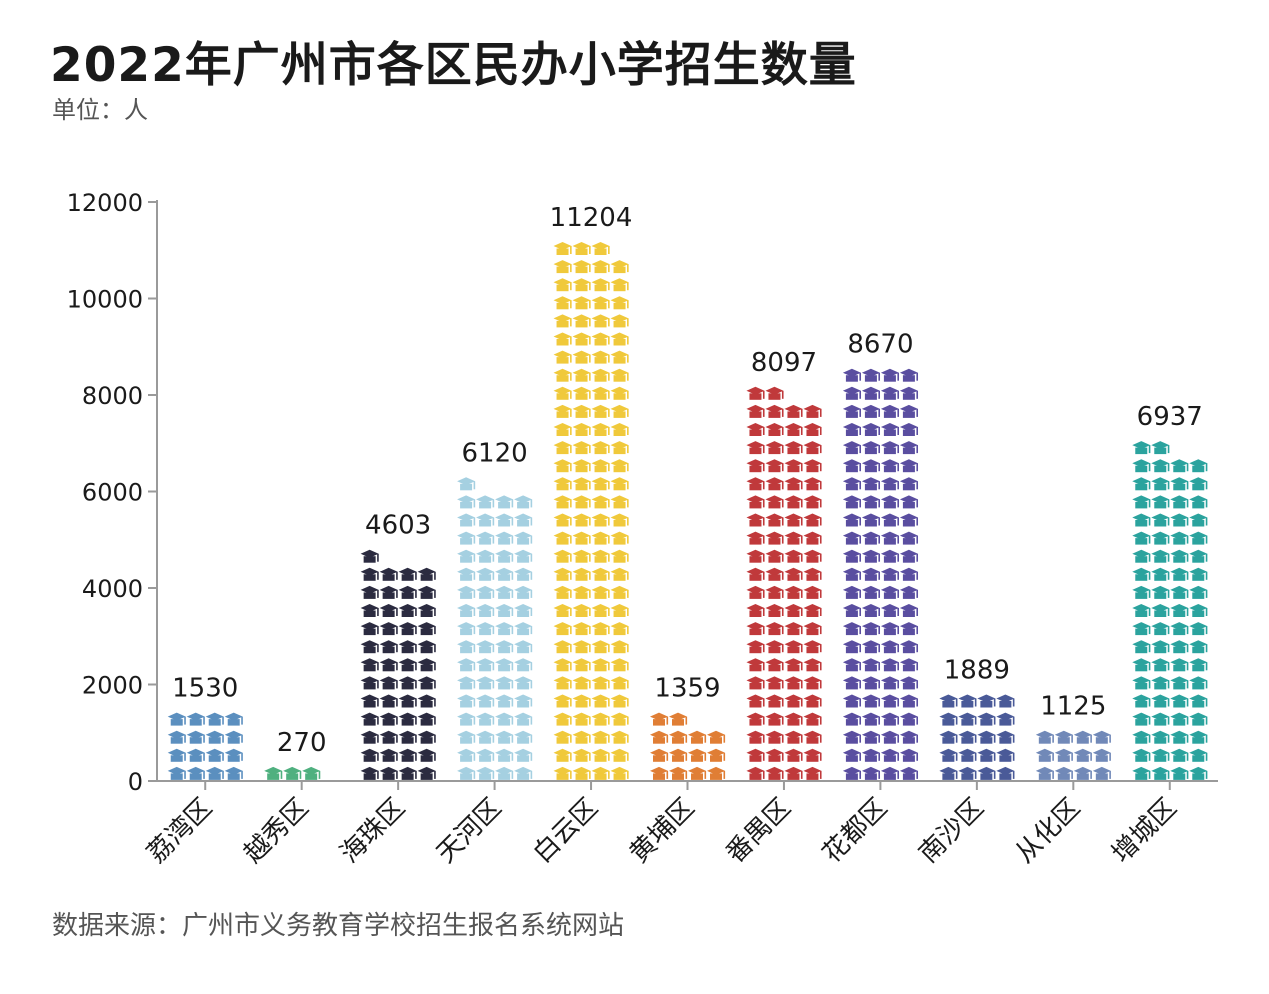 This screenshot has height=994, width=1269. Describe the element at coordinates (398, 526) in the screenshot. I see `data-label: 4603` at that location.